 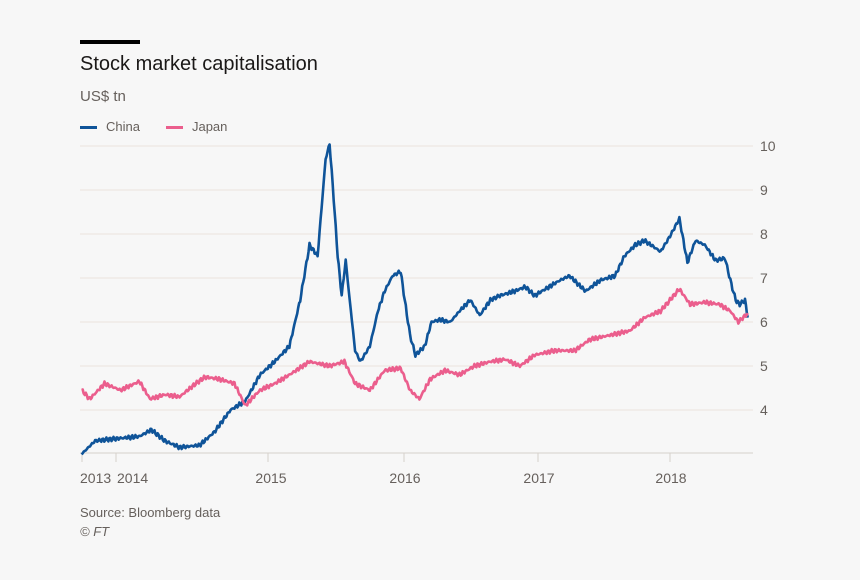 I want to click on legend-item-china: China, so click(x=110, y=127).